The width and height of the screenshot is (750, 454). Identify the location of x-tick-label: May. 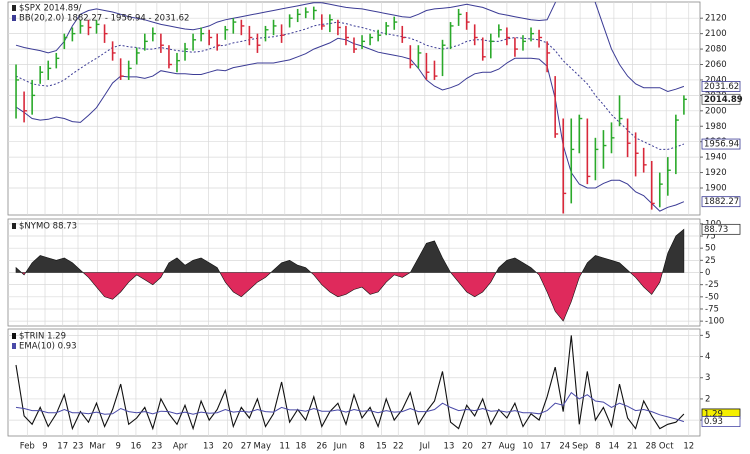
(262, 447).